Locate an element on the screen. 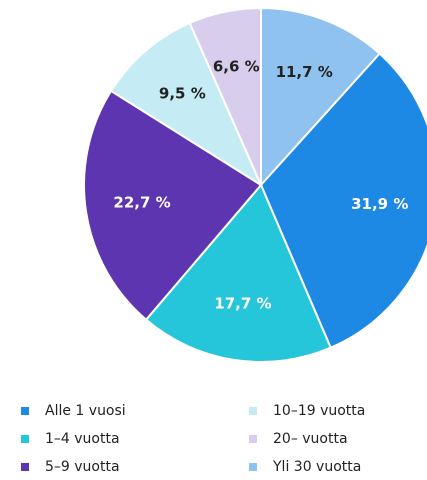 The height and width of the screenshot is (480, 427). legend-label: 20– vuotta is located at coordinates (310, 439).